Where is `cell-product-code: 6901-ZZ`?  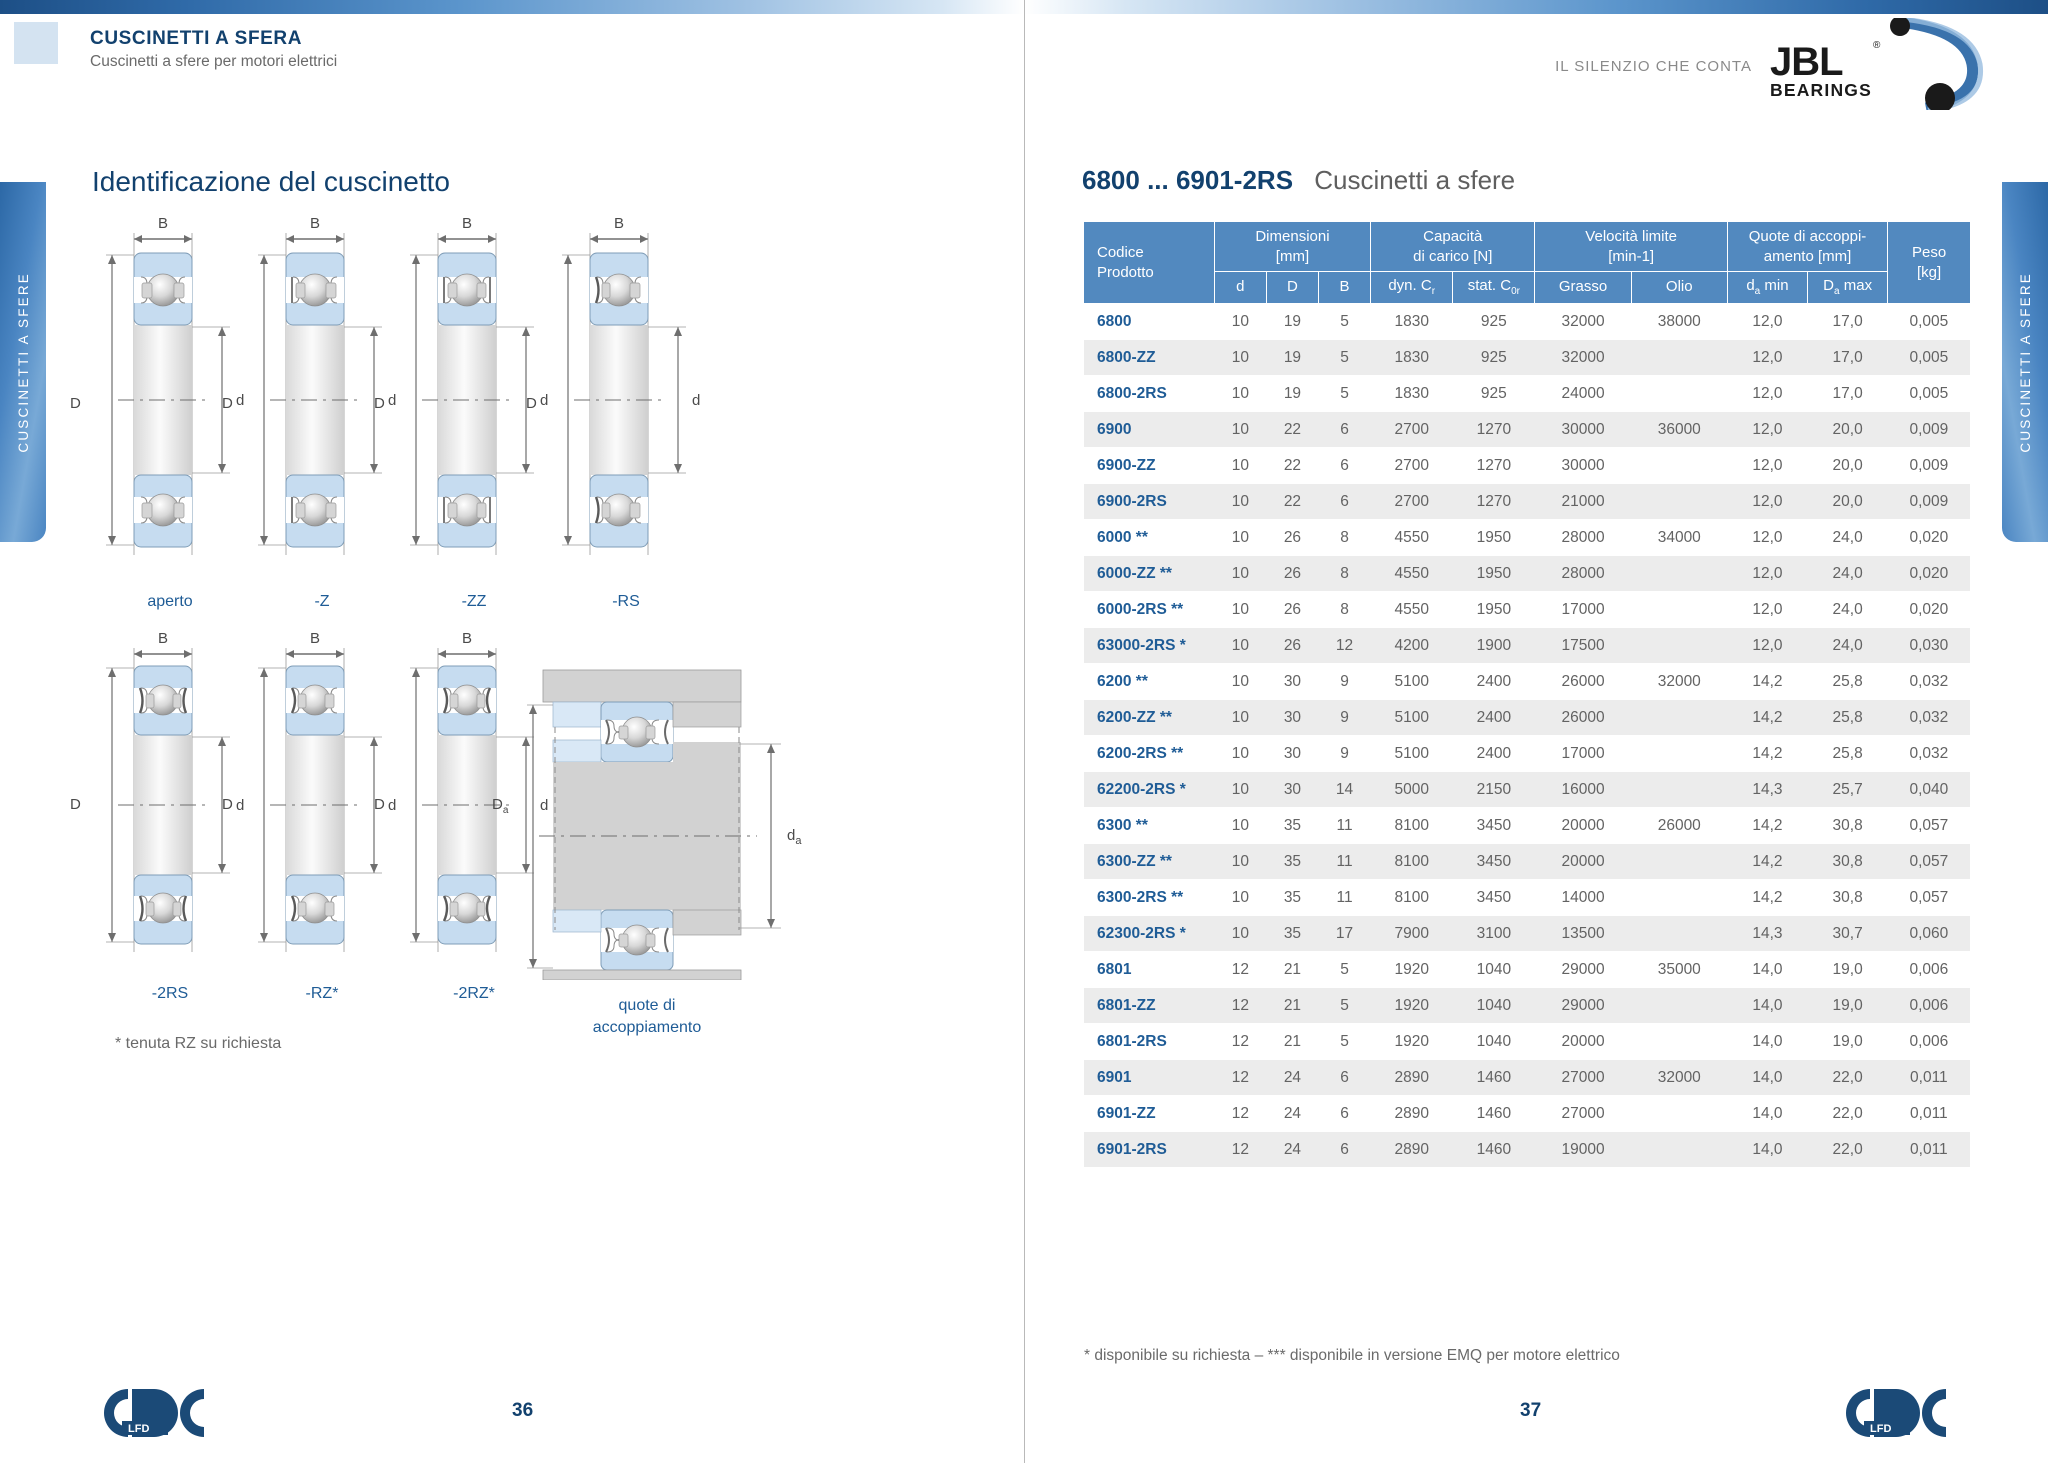 cell-product-code: 6901-ZZ is located at coordinates (1149, 1113).